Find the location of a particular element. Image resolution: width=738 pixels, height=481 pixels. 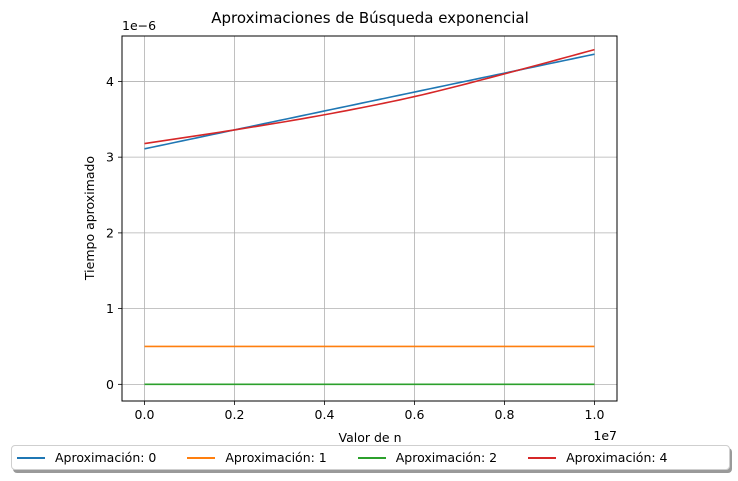

legend-label: Aproximación: 2 is located at coordinates (446, 457).